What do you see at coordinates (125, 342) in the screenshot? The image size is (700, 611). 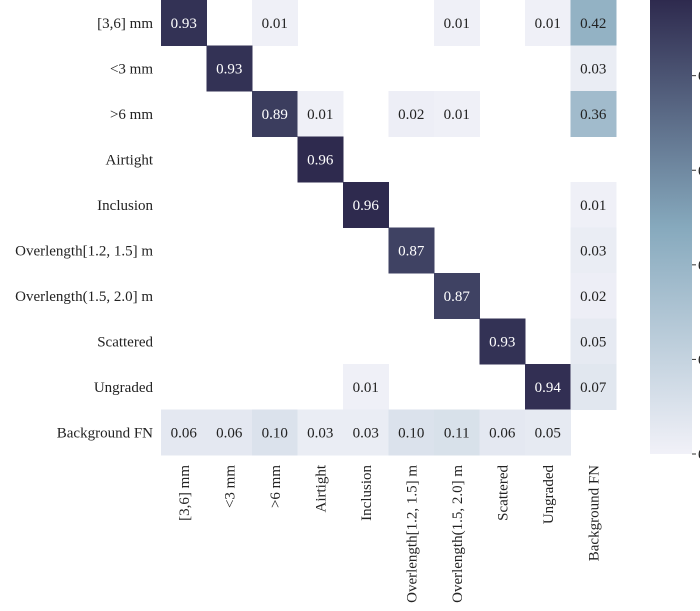 I see `row-label: Scattered` at bounding box center [125, 342].